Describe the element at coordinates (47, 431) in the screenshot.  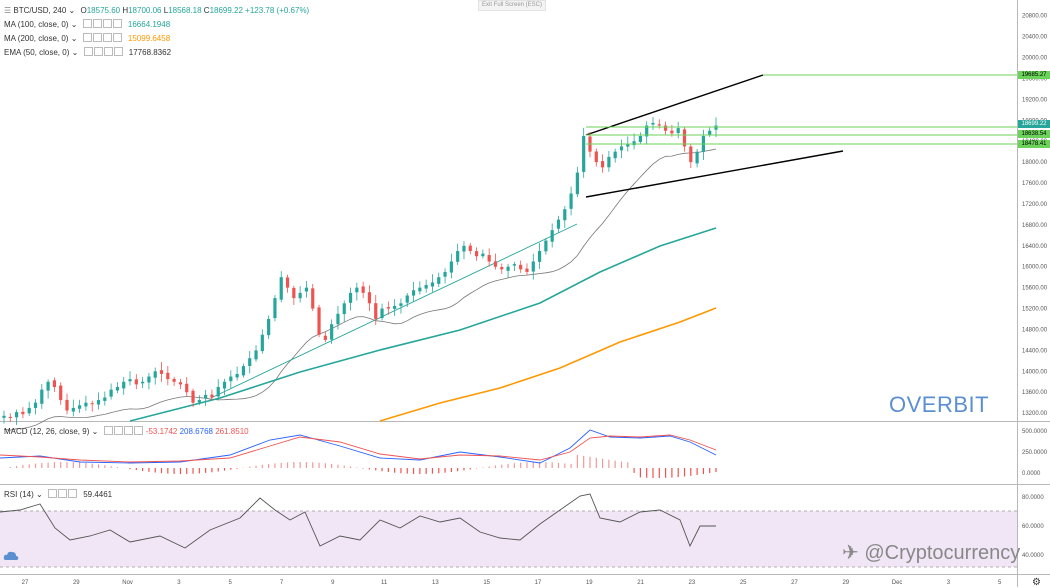
I see `macd-label: MACD (12, 26, close, 9)` at that location.